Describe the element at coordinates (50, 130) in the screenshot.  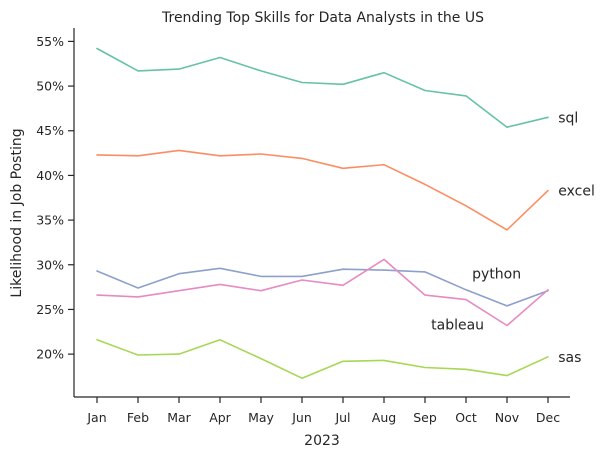
I see `y-tick-label: 45%` at that location.